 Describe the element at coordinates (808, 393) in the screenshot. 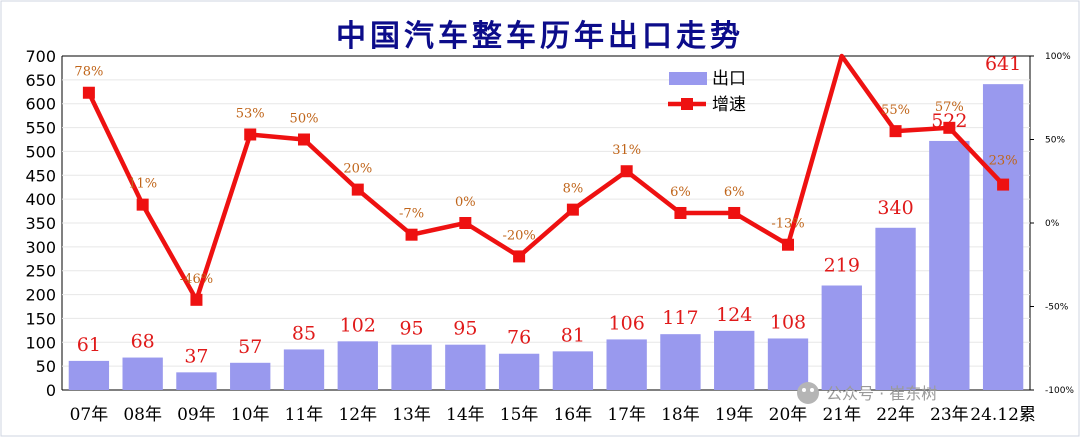

I see `wechat-icon` at that location.